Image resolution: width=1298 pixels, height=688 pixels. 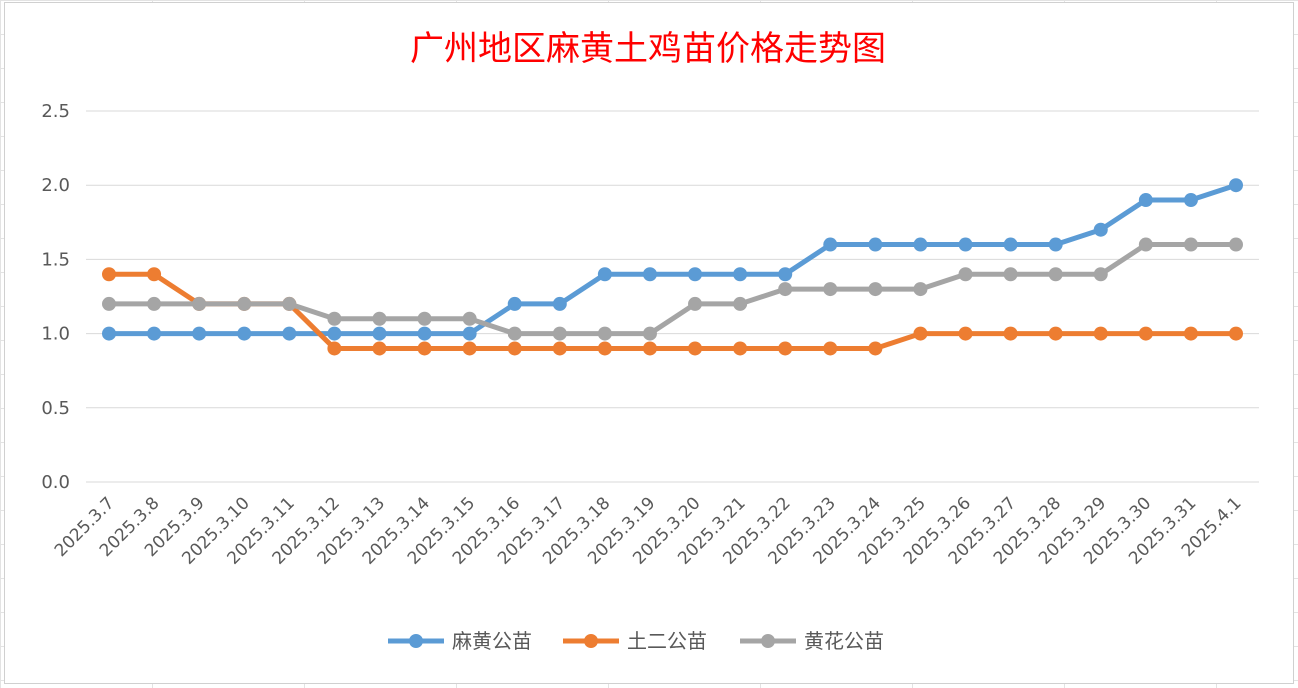 I want to click on y-tick-label: 2.0, so click(x=55, y=185).